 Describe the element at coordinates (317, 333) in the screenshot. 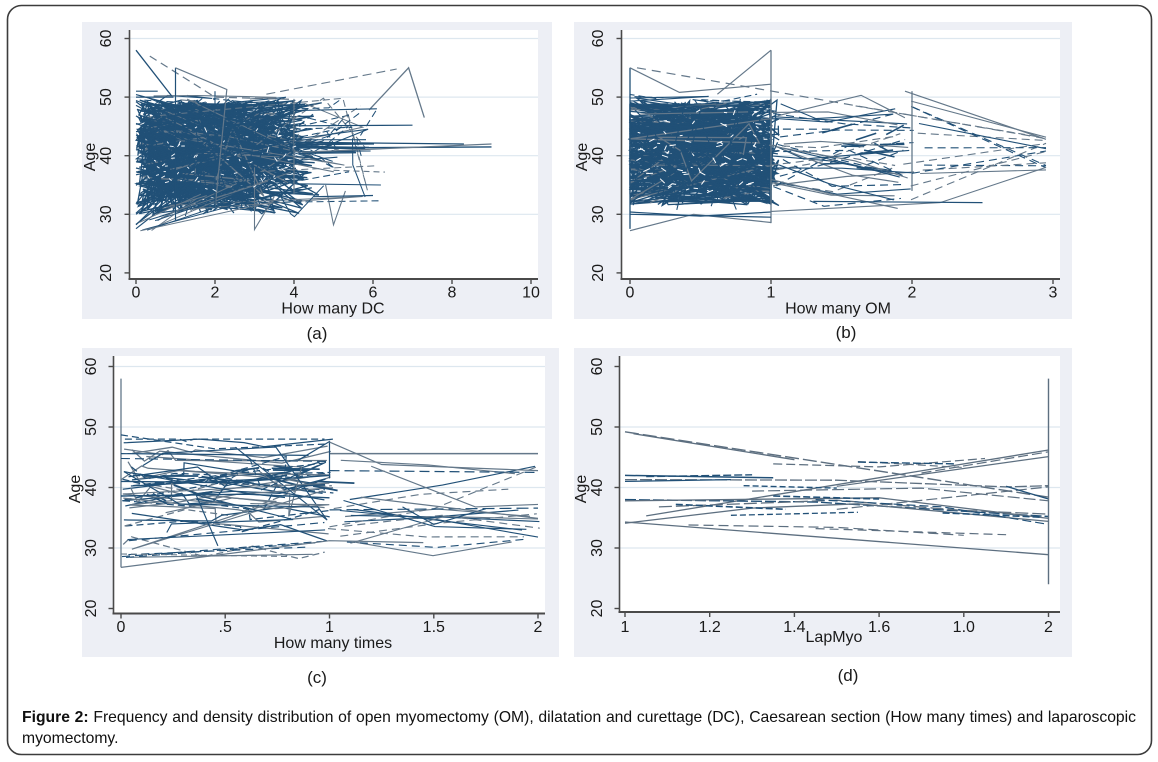

I see `svg-text: (a)` at that location.